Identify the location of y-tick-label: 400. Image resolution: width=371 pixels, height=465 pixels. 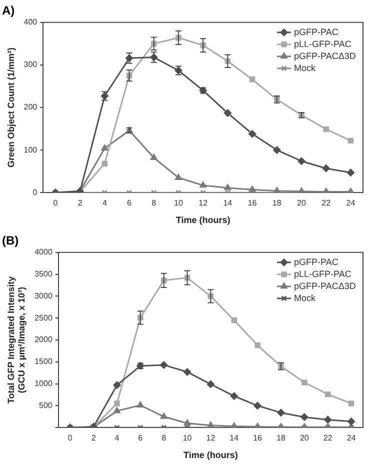
(31, 22).